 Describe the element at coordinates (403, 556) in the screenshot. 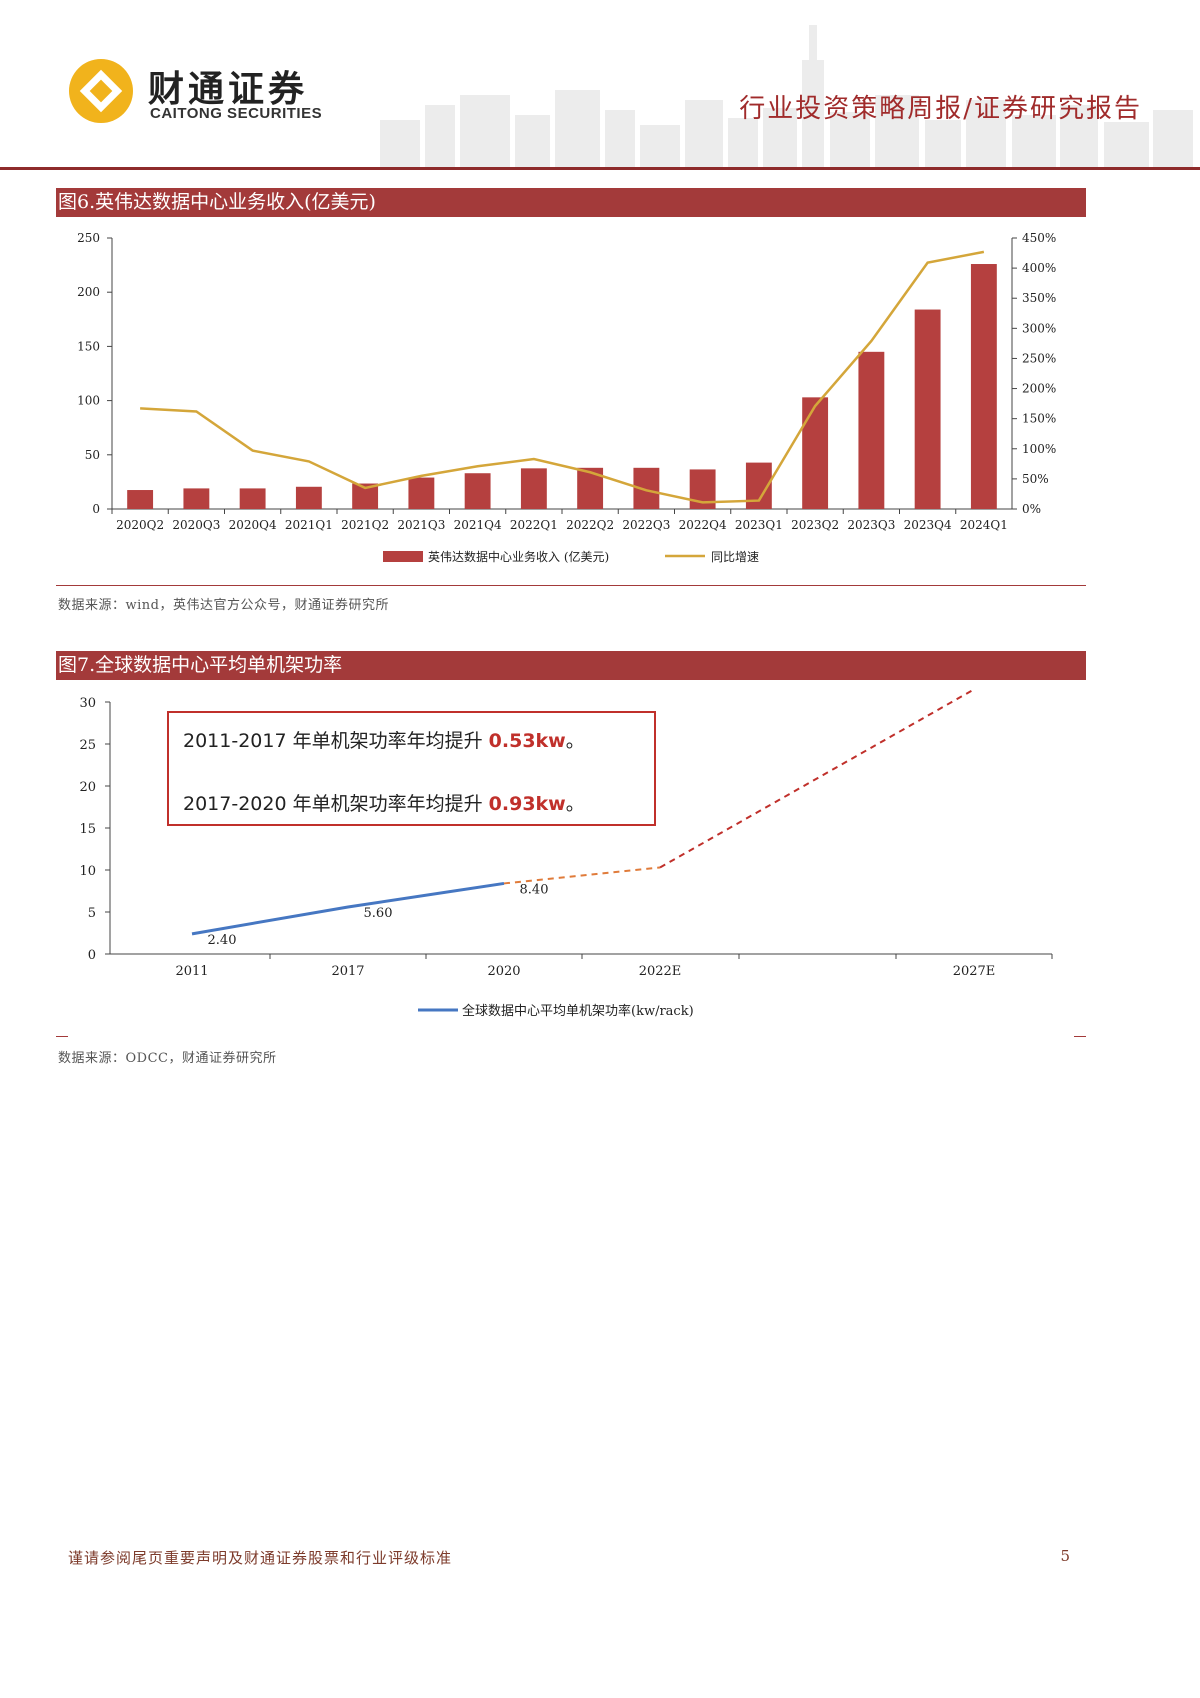

I see `legend-revenue-swatch` at that location.